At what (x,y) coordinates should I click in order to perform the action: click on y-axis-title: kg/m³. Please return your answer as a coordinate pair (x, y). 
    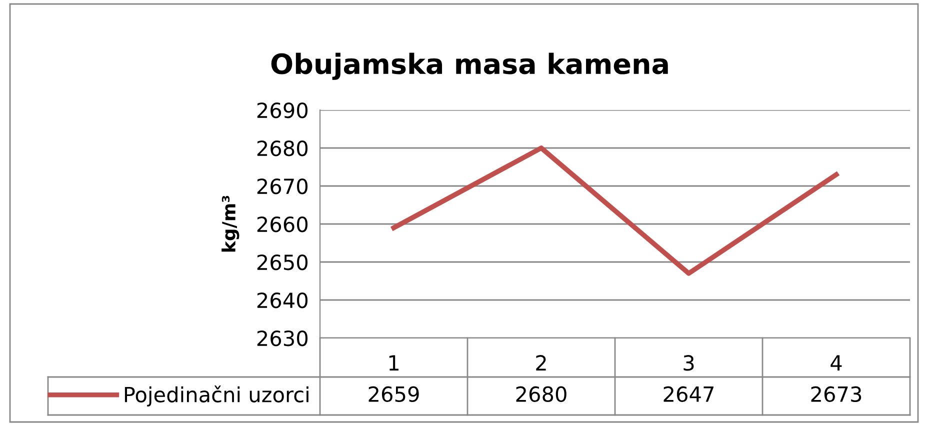
    Looking at the image, I should click on (231, 224).